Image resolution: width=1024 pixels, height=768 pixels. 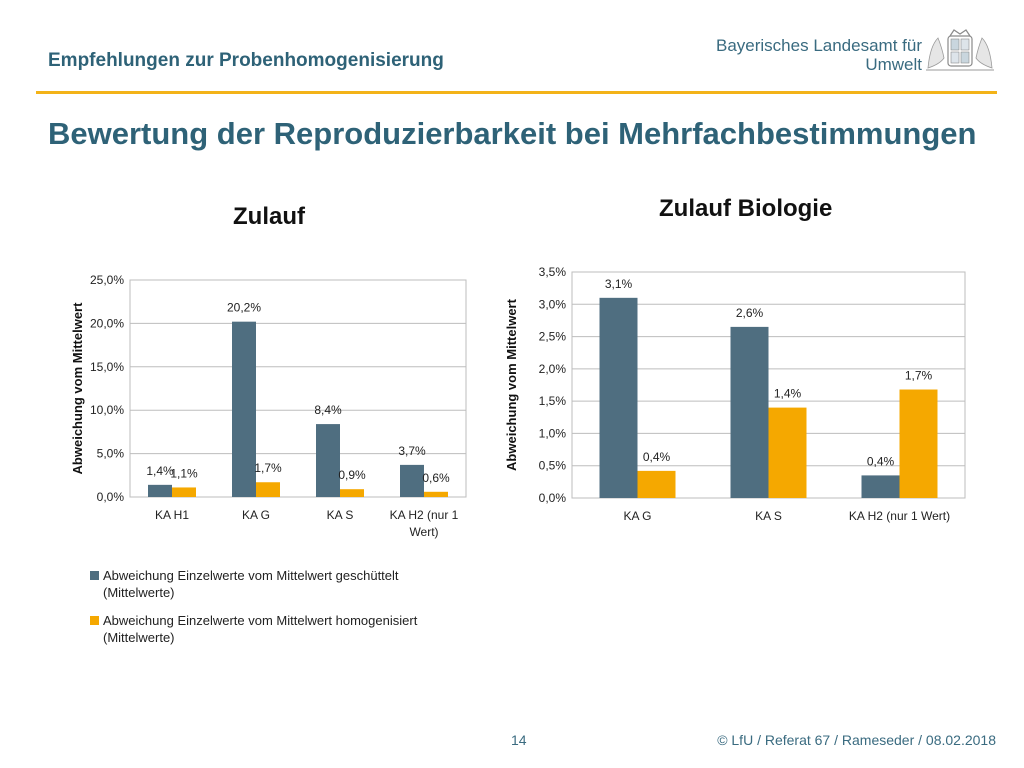 I want to click on chart-title-zulauf-biologie: Zulauf Biologie, so click(x=746, y=208).